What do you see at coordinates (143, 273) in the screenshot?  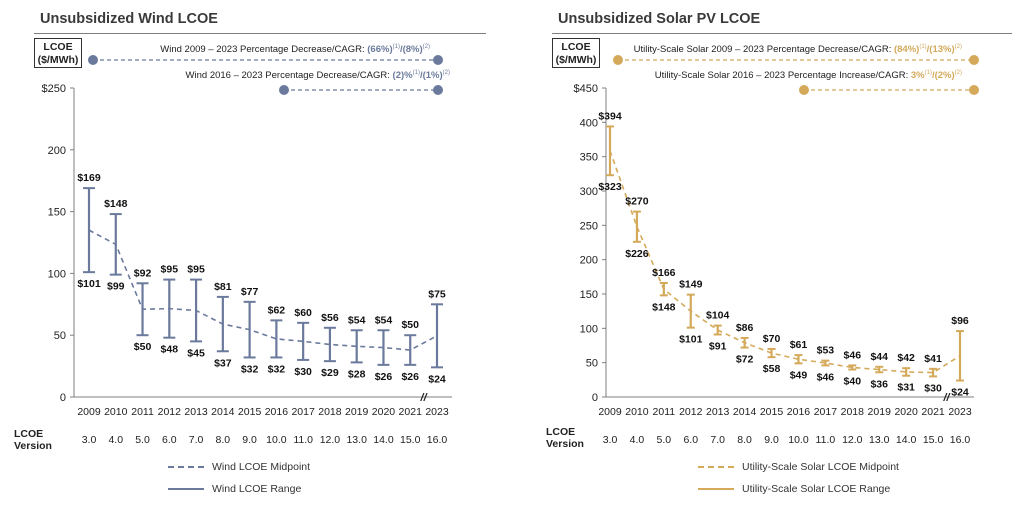 I see `data-label-high: $92` at bounding box center [143, 273].